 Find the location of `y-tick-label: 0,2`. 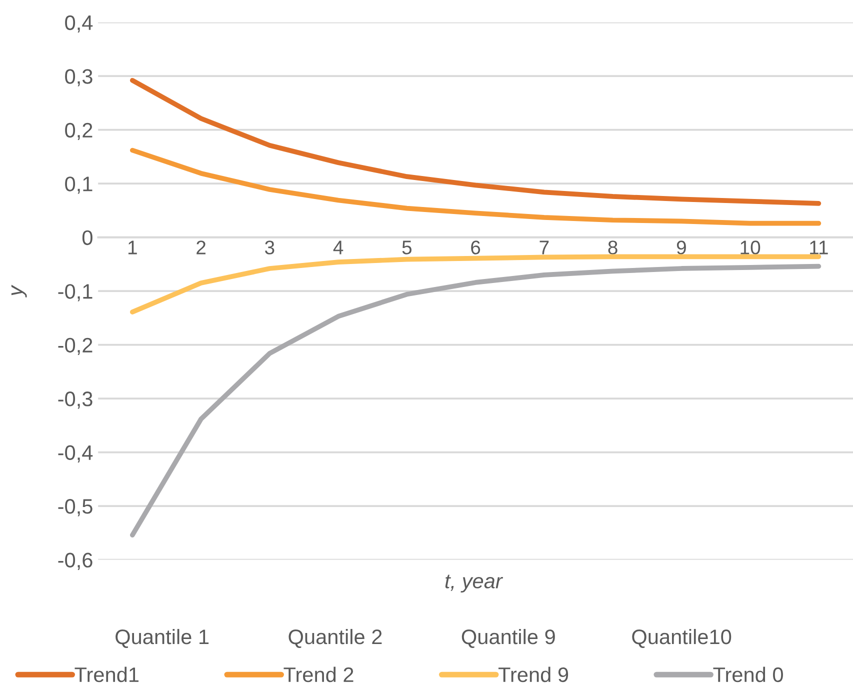

y-tick-label: 0,2 is located at coordinates (78, 131).